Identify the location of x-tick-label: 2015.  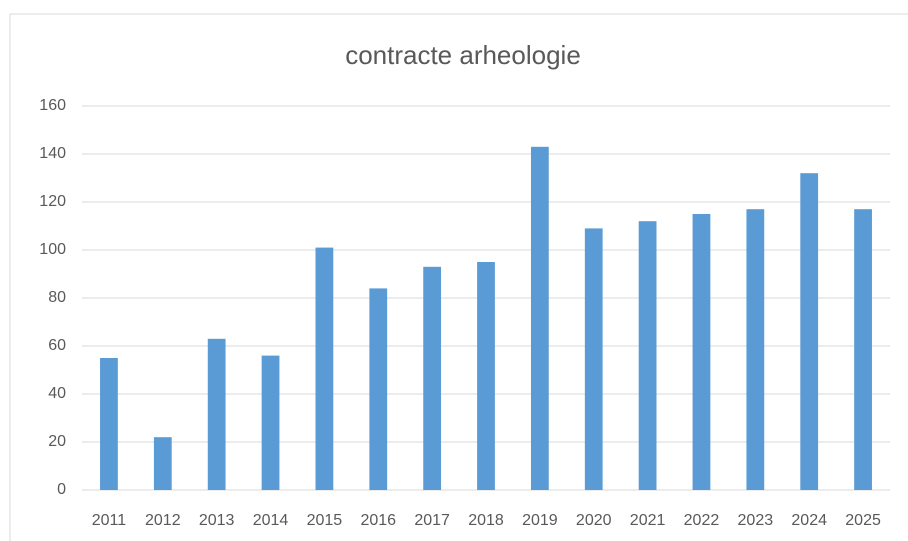
(325, 520).